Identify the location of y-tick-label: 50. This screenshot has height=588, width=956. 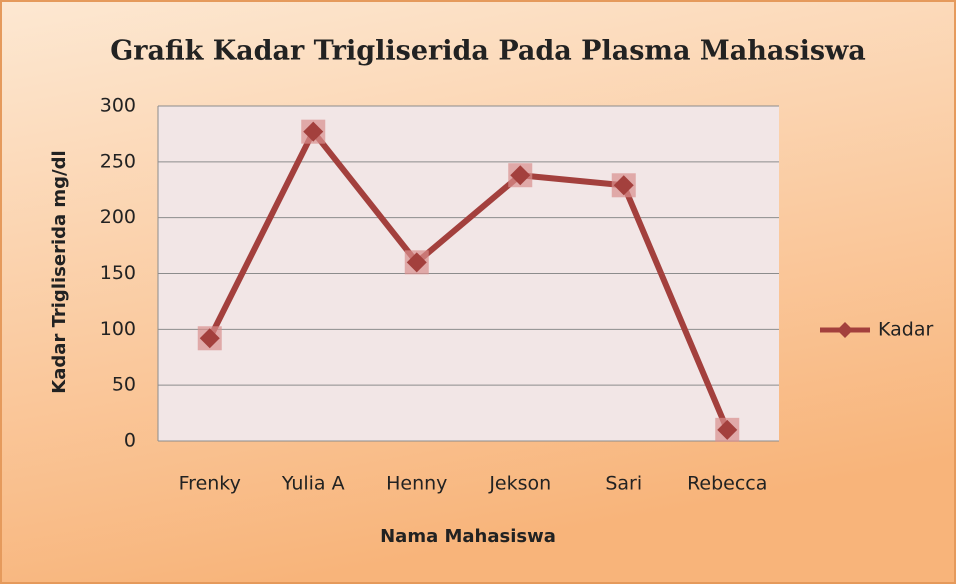
(124, 385).